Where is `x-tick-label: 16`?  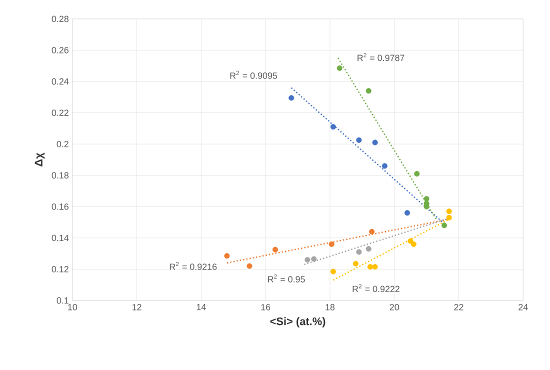
x-tick-label: 16 is located at coordinates (265, 307).